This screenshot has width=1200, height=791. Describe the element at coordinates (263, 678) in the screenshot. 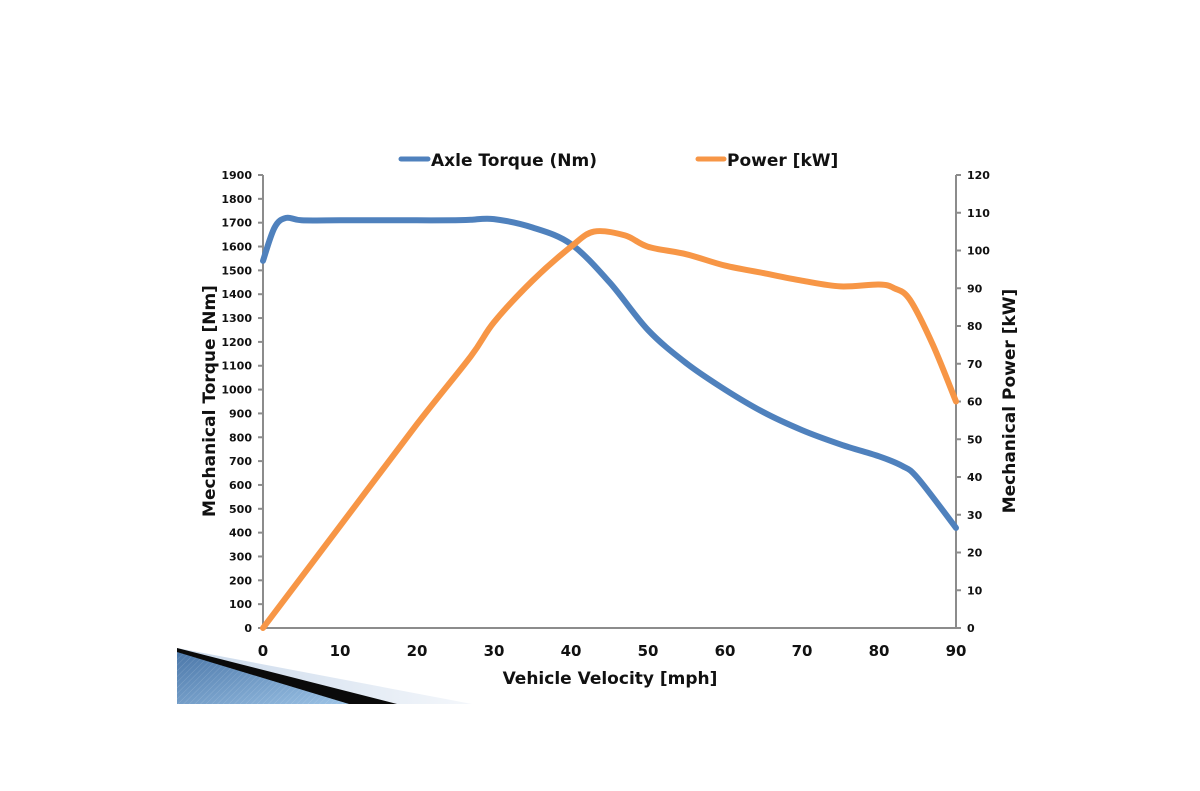

I see `ribbon-hatch` at that location.